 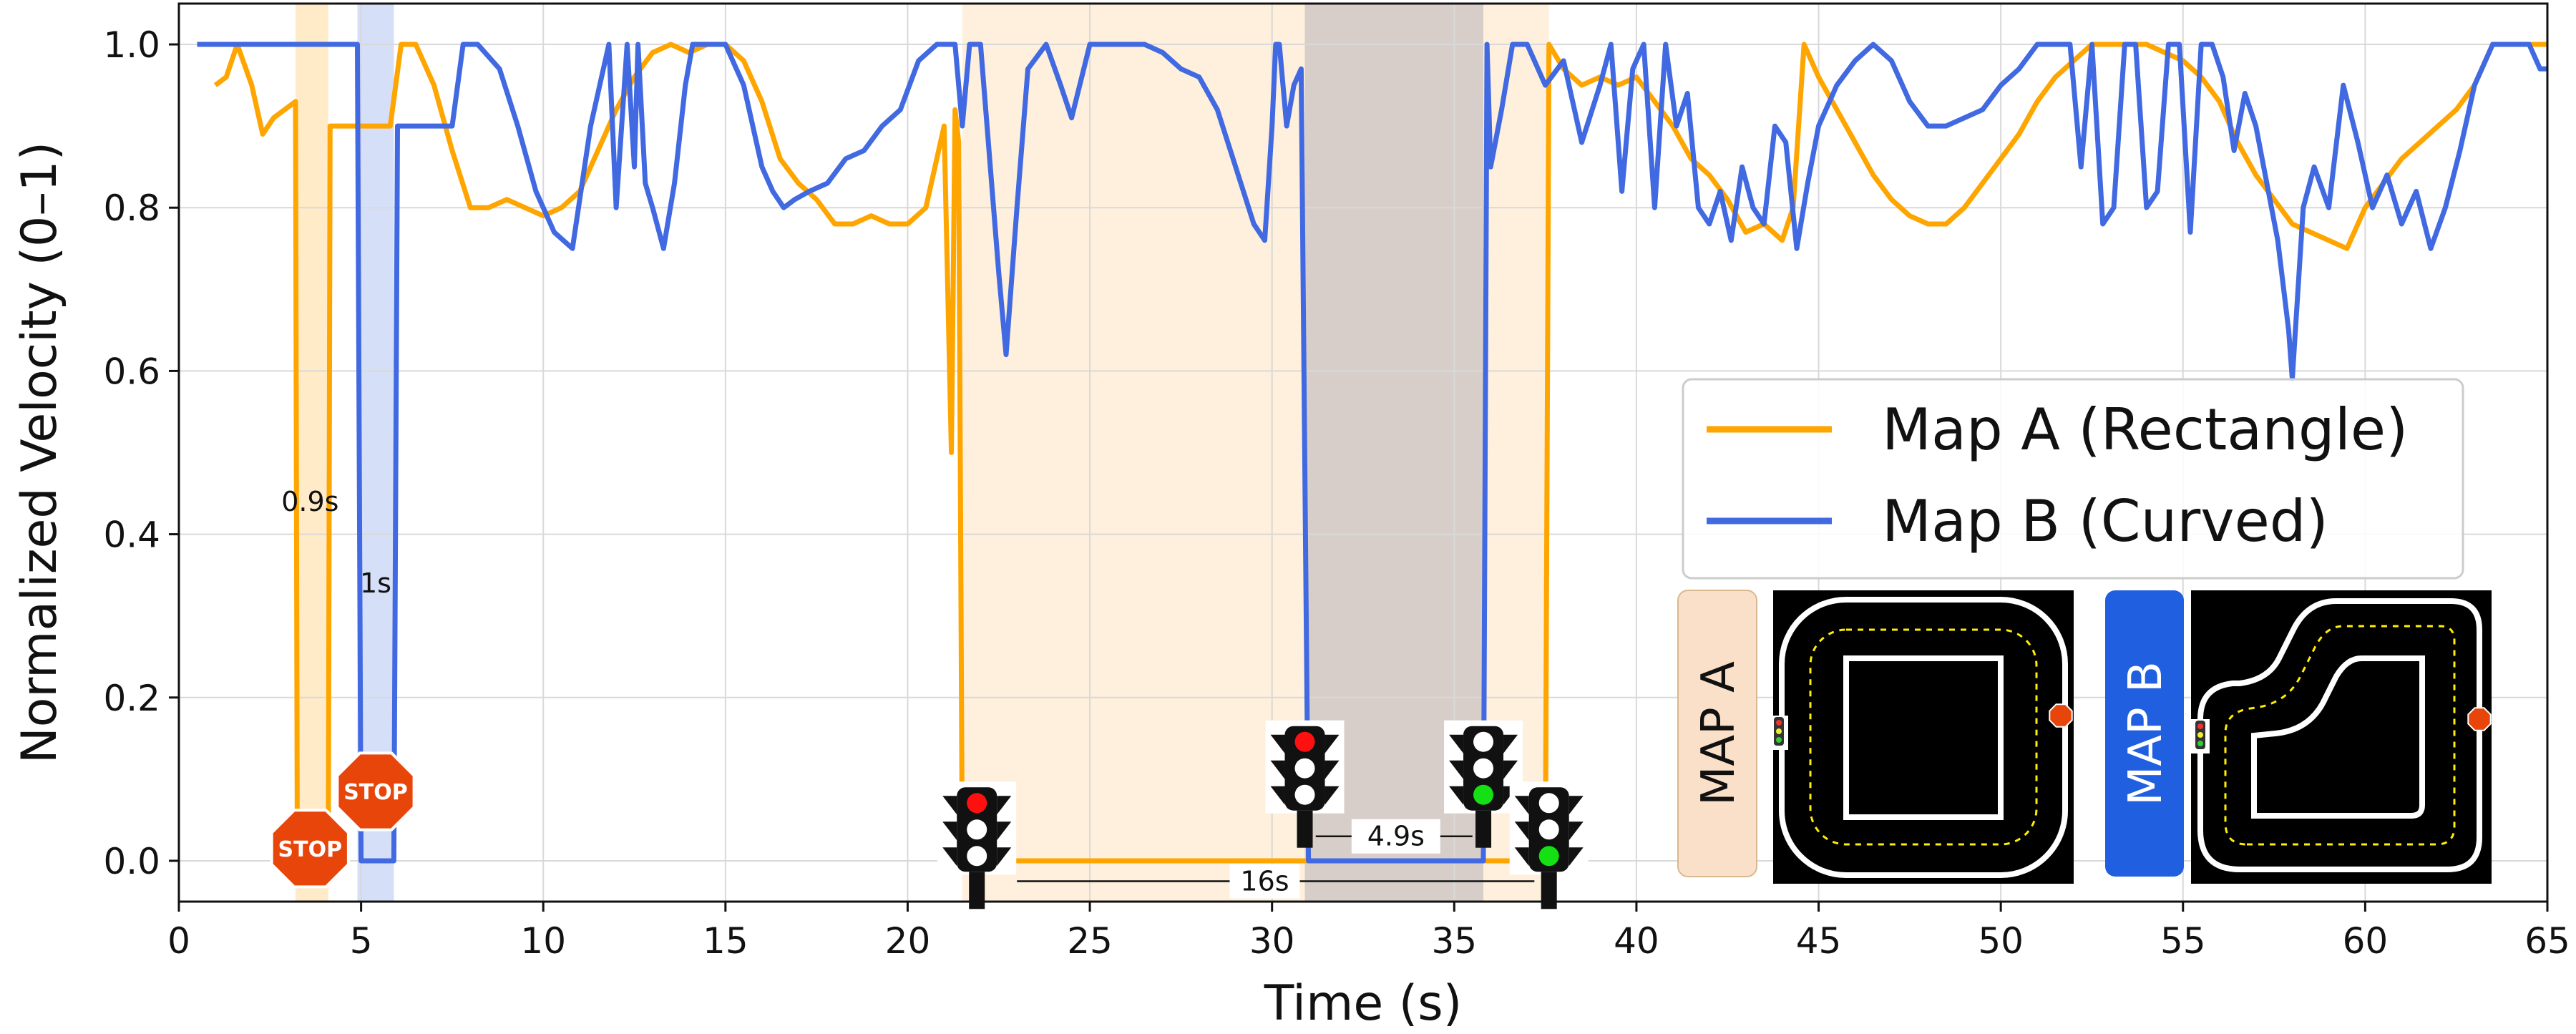 I want to click on x-tick-label: 30, so click(x=1272, y=941).